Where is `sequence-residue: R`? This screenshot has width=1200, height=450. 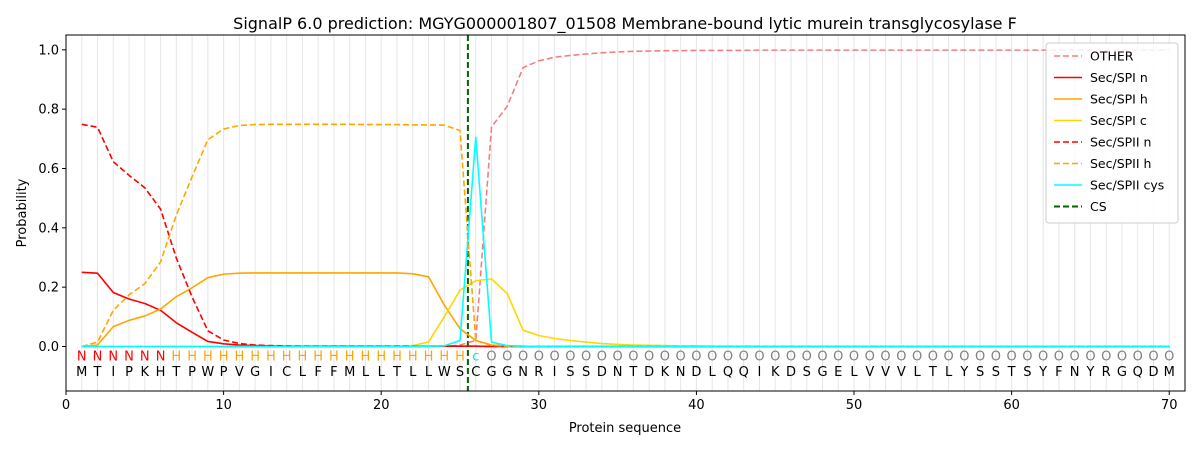 sequence-residue: R is located at coordinates (1106, 372).